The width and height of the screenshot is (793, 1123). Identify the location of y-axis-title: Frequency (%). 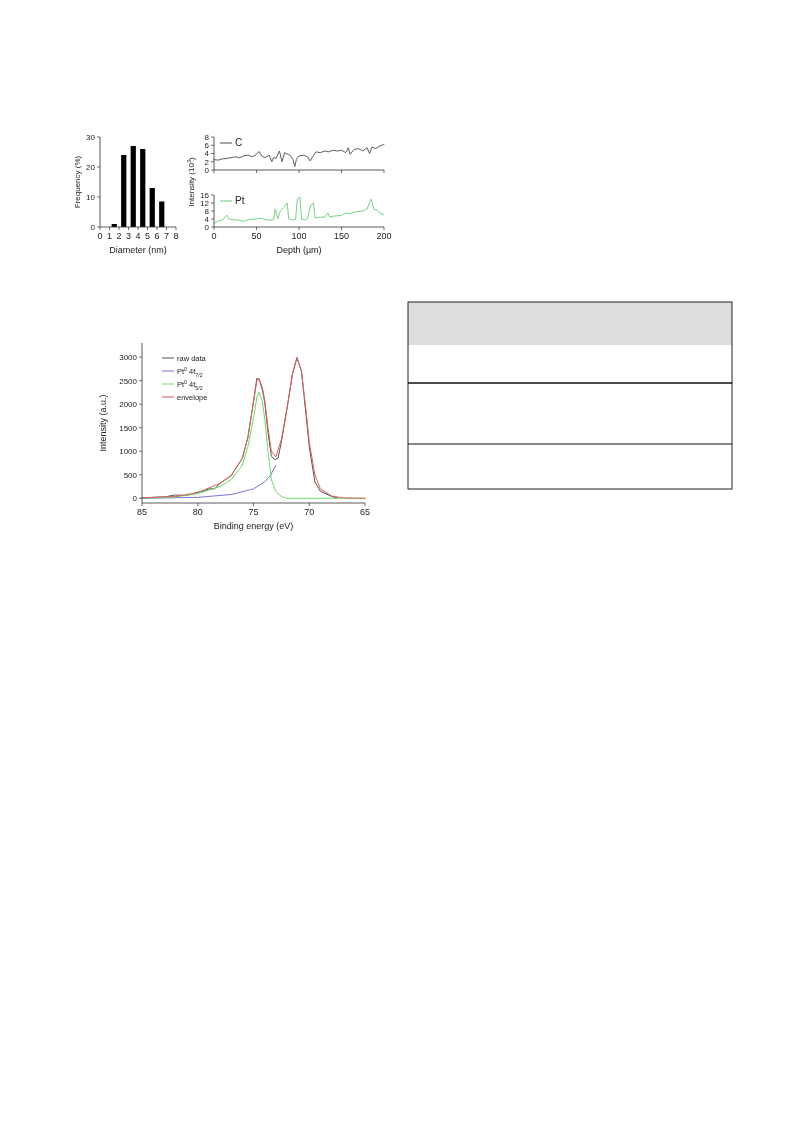
(77, 182).